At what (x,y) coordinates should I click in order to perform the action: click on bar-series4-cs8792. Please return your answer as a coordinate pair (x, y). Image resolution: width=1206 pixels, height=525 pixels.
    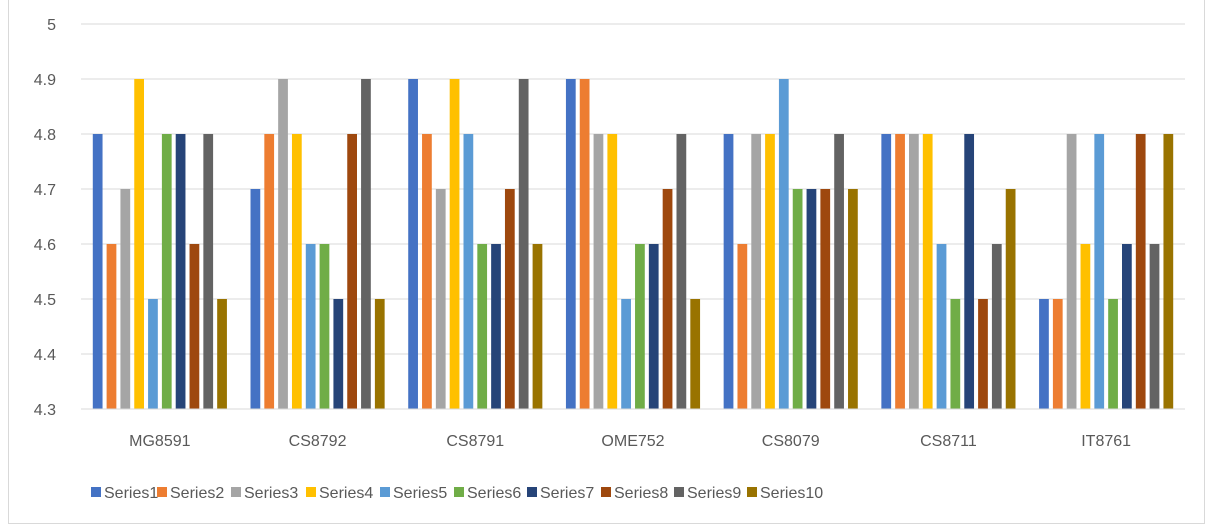
    Looking at the image, I should click on (296, 271).